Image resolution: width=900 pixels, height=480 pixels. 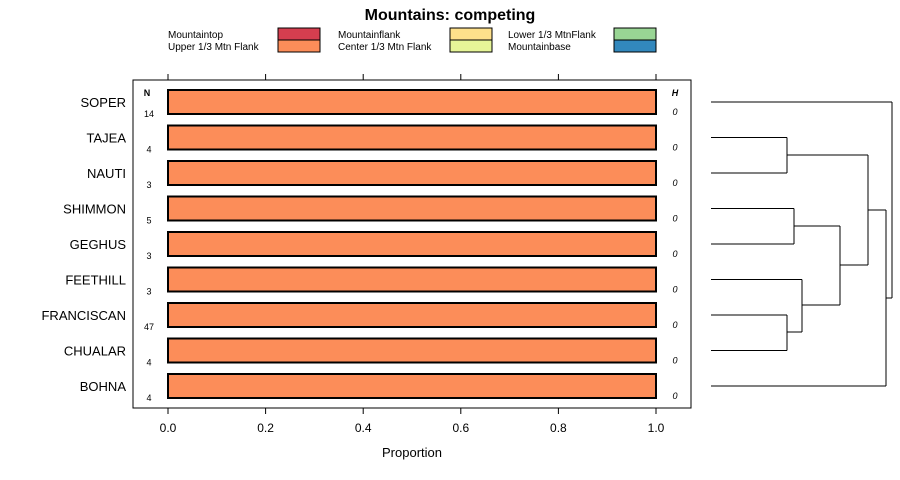 I want to click on x-tick-label: 0.6, so click(x=460, y=428).